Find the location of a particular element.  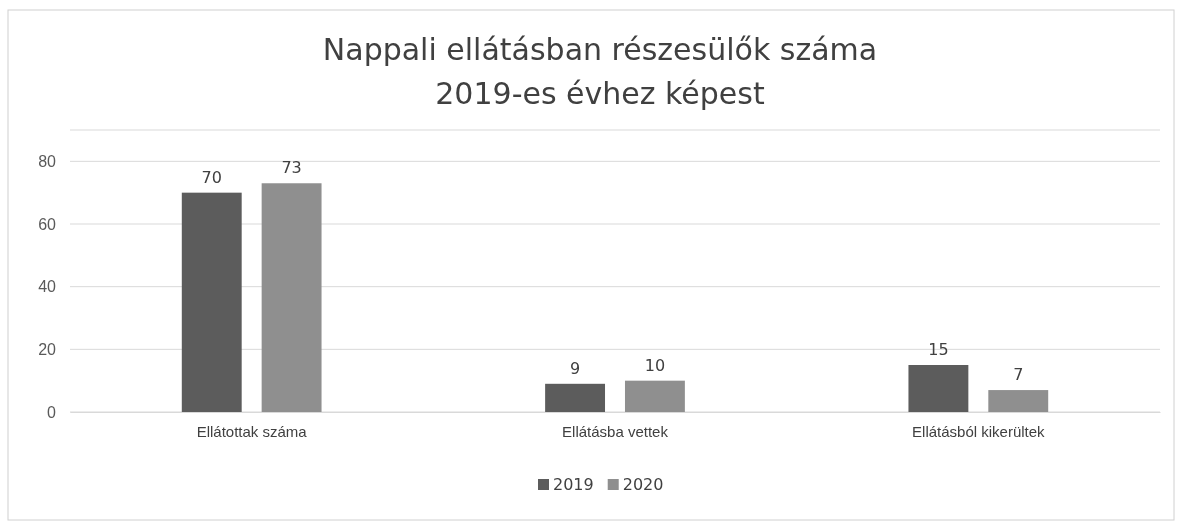

y-tick-label: 0 is located at coordinates (52, 412).